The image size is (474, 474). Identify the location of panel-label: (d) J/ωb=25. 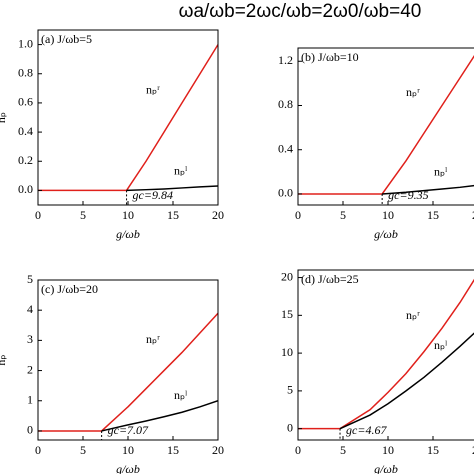
(330, 279).